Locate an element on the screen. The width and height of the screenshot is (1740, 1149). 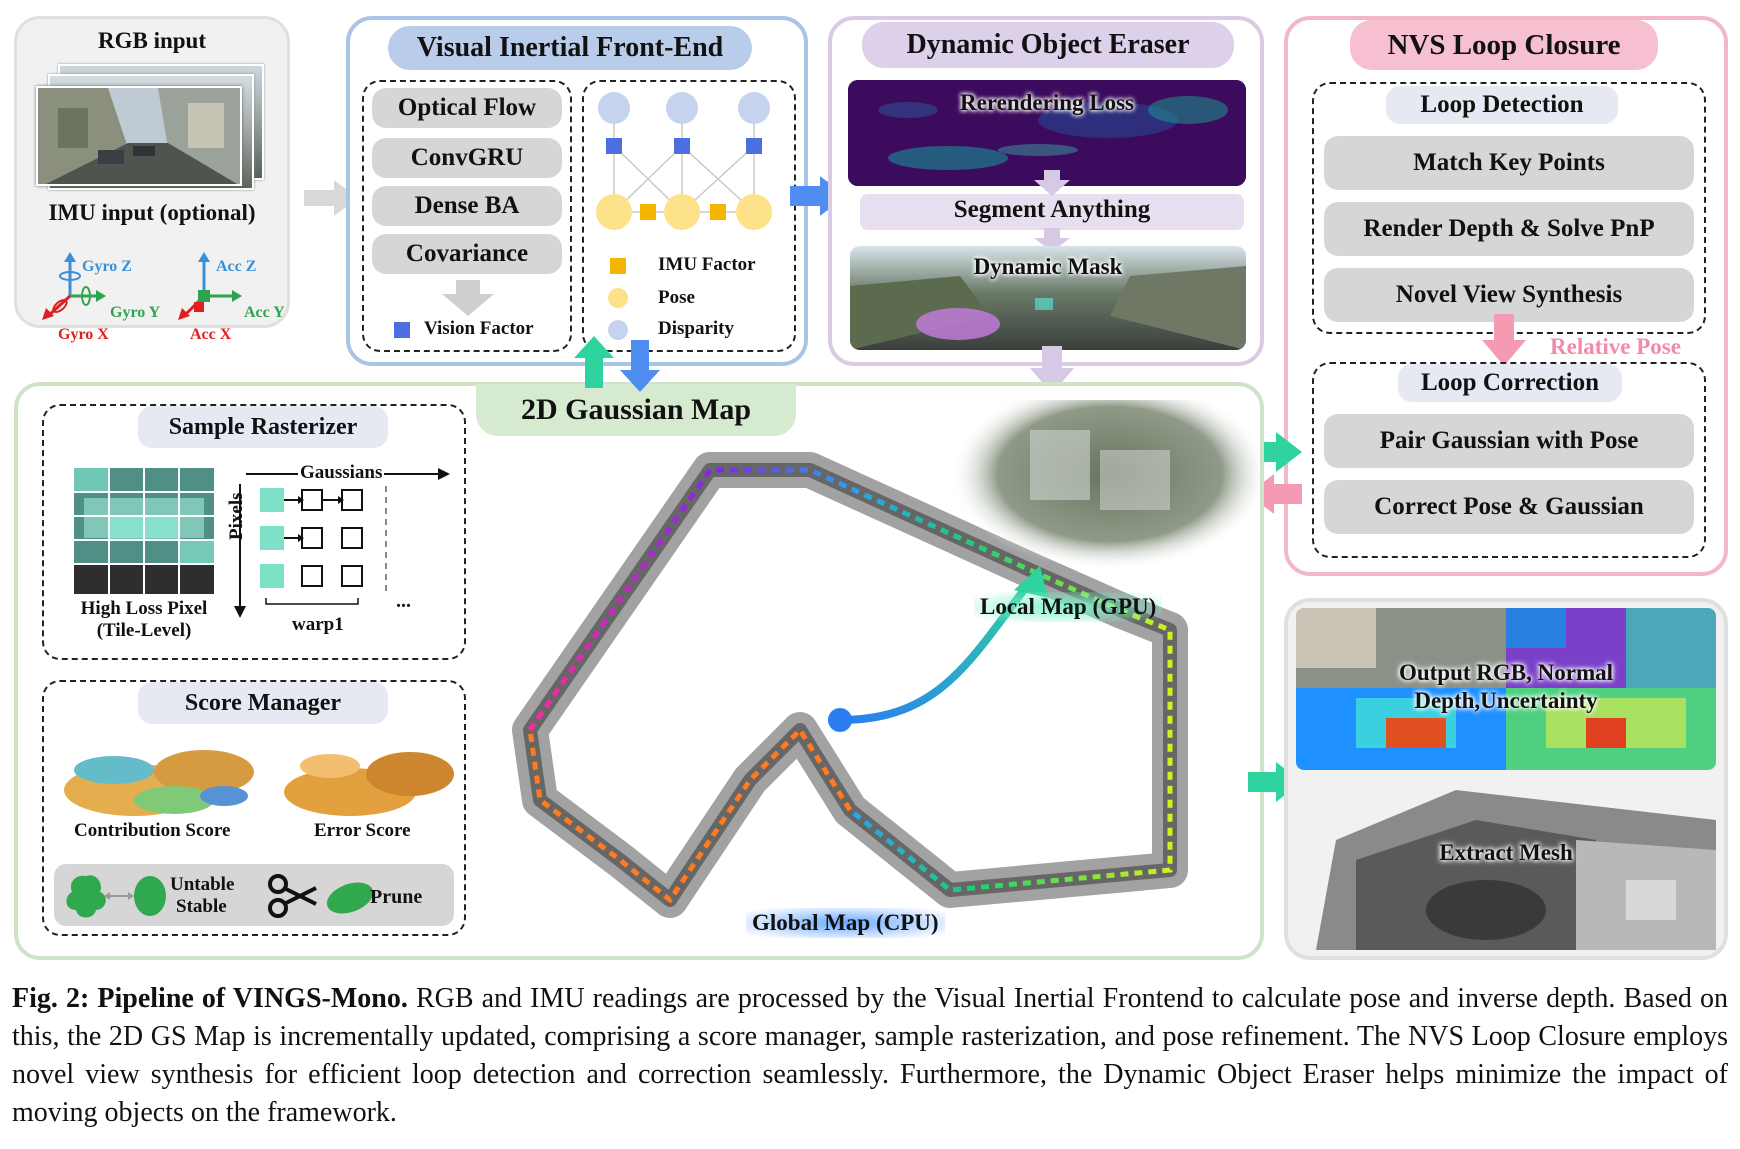
factor-graph is located at coordinates (684, 161).